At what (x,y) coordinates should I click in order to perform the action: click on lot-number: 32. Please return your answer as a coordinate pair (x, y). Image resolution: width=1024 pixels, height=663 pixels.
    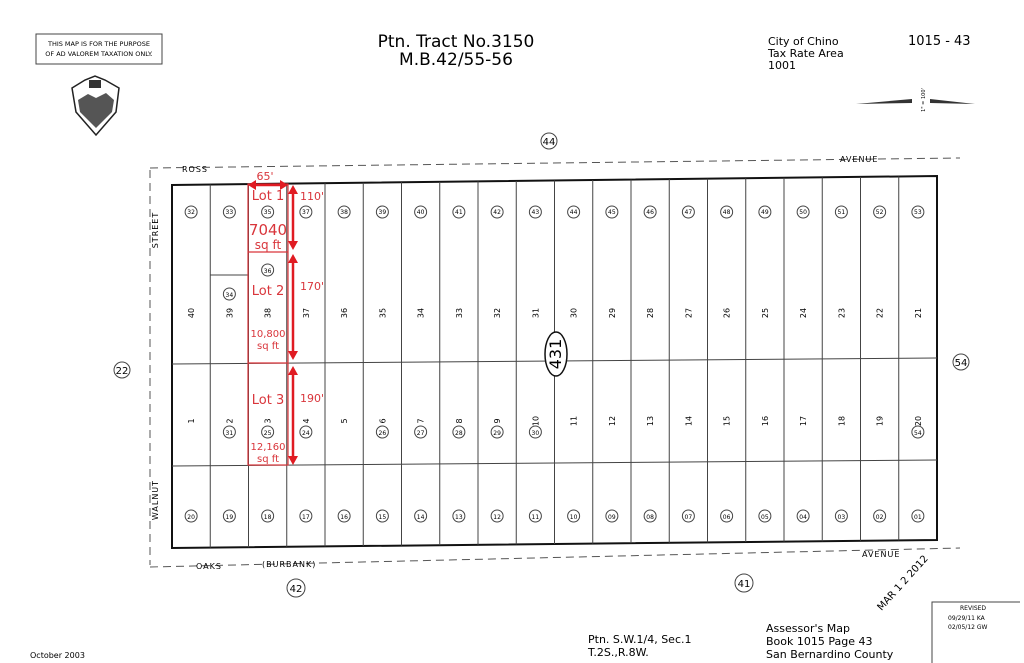
    Looking at the image, I should click on (497, 313).